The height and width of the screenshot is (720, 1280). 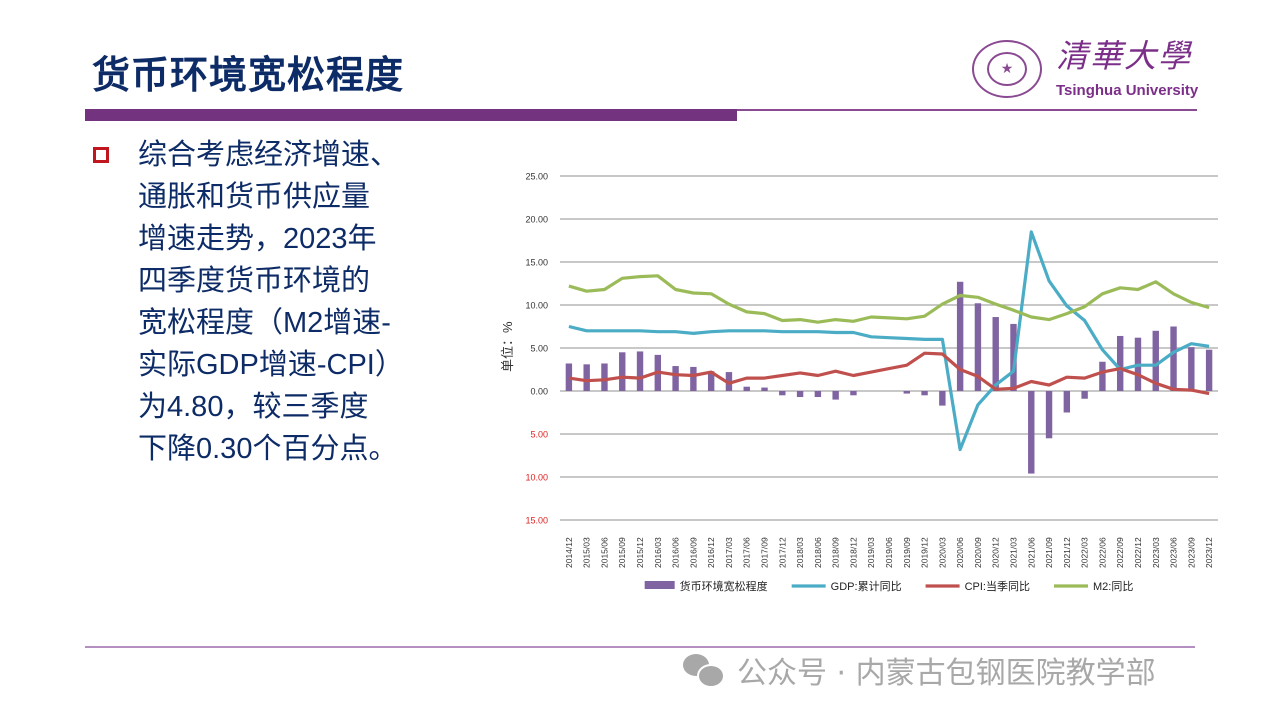 What do you see at coordinates (818, 552) in the screenshot?
I see `x-tick-label: 2018/06` at bounding box center [818, 552].